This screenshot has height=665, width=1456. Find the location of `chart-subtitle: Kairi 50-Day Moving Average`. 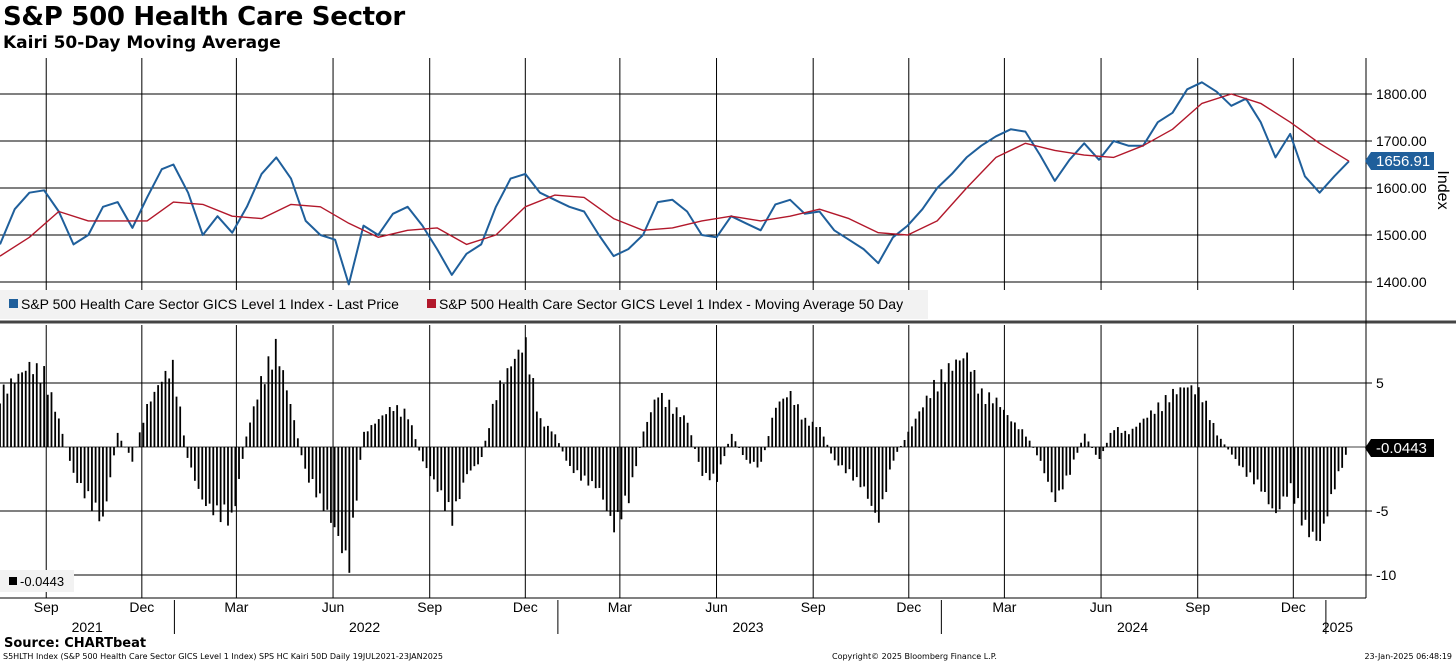

chart-subtitle: Kairi 50-Day Moving Average is located at coordinates (142, 43).